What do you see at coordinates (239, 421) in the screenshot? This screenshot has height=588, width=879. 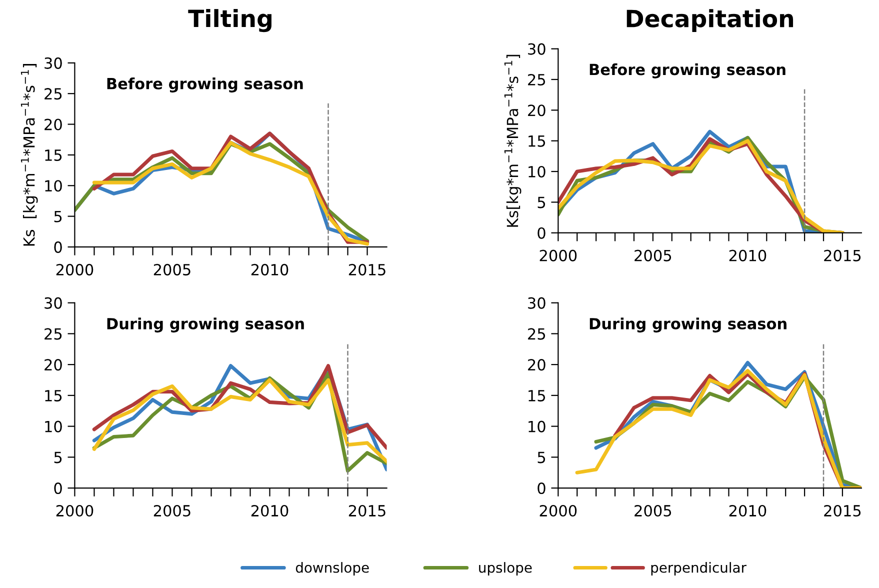 I see `line-series` at bounding box center [239, 421].